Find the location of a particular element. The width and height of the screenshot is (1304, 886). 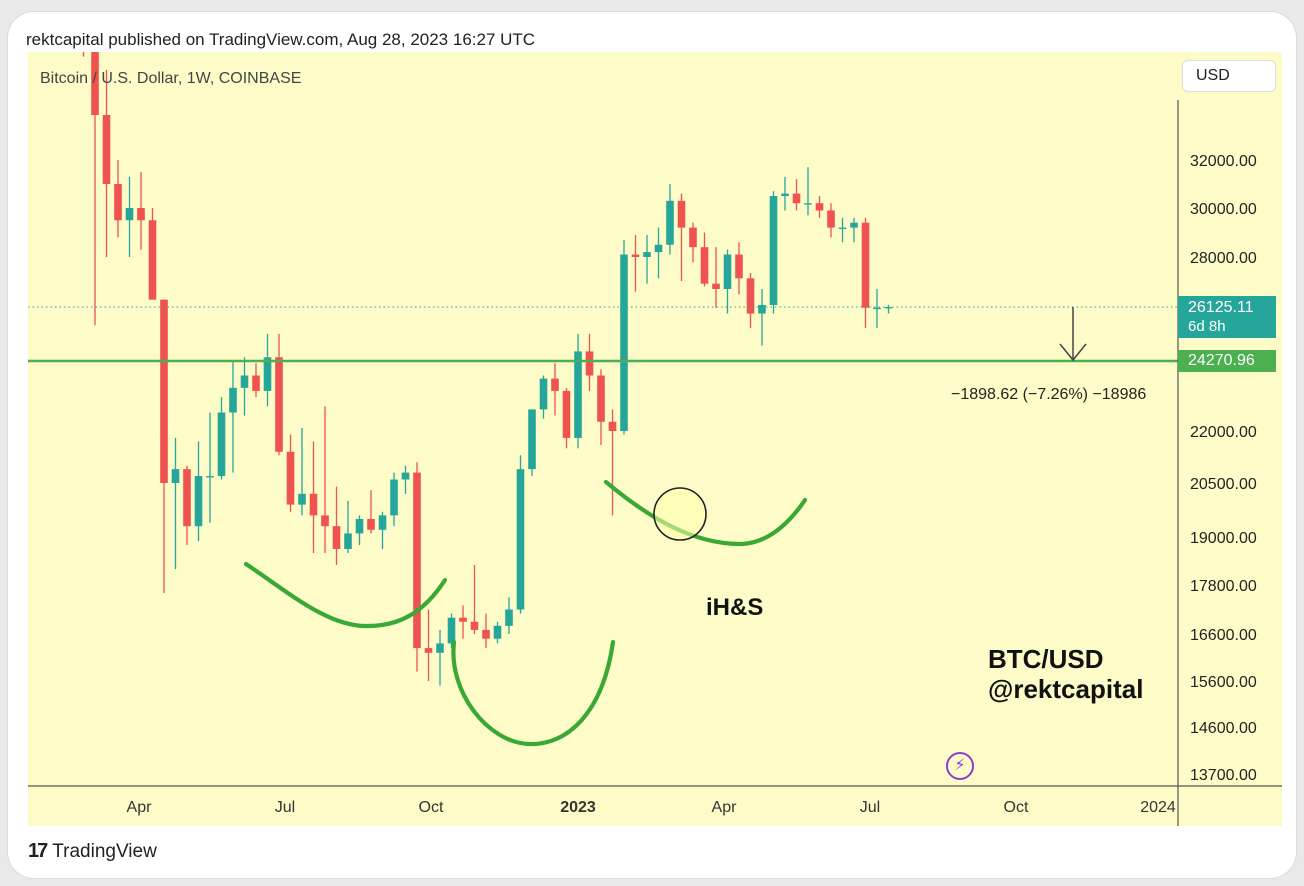

current-price-tag: 26125.11 6d 8h is located at coordinates (1227, 317).